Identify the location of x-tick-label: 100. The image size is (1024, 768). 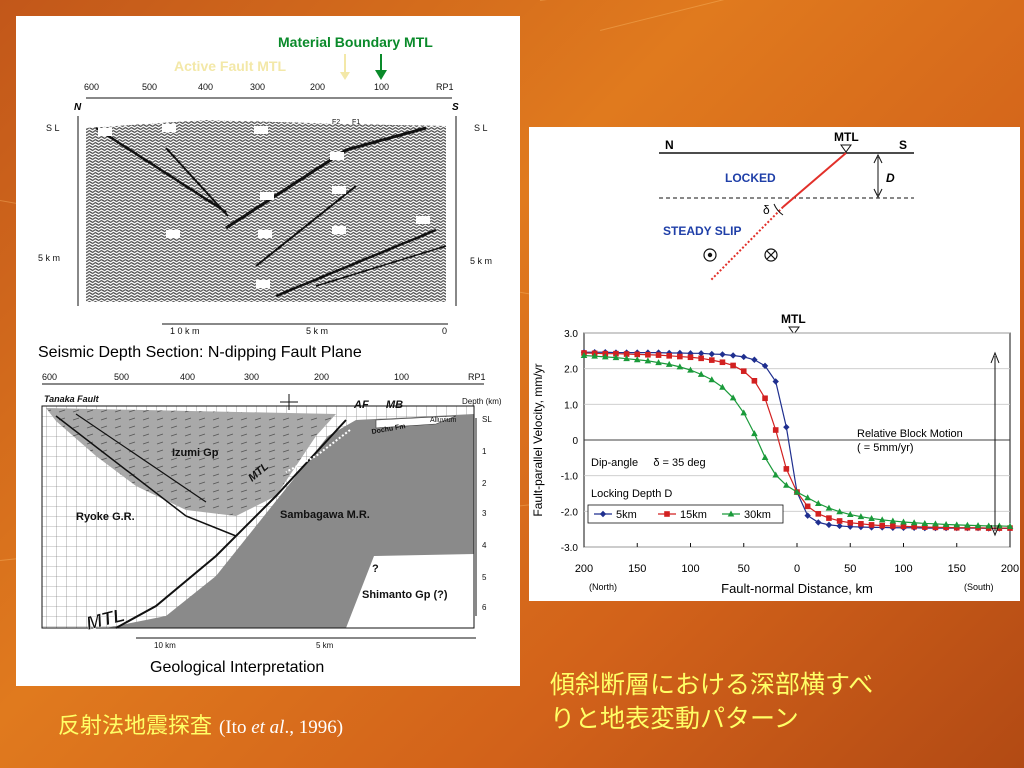
(690, 569).